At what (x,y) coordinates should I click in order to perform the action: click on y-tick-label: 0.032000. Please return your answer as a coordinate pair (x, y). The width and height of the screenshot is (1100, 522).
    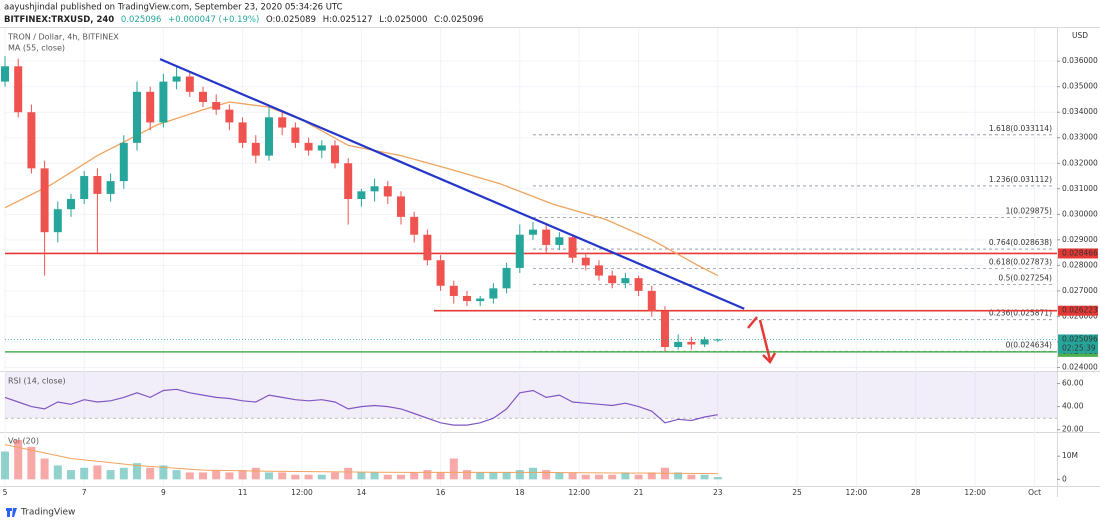
    Looking at the image, I should click on (1080, 162).